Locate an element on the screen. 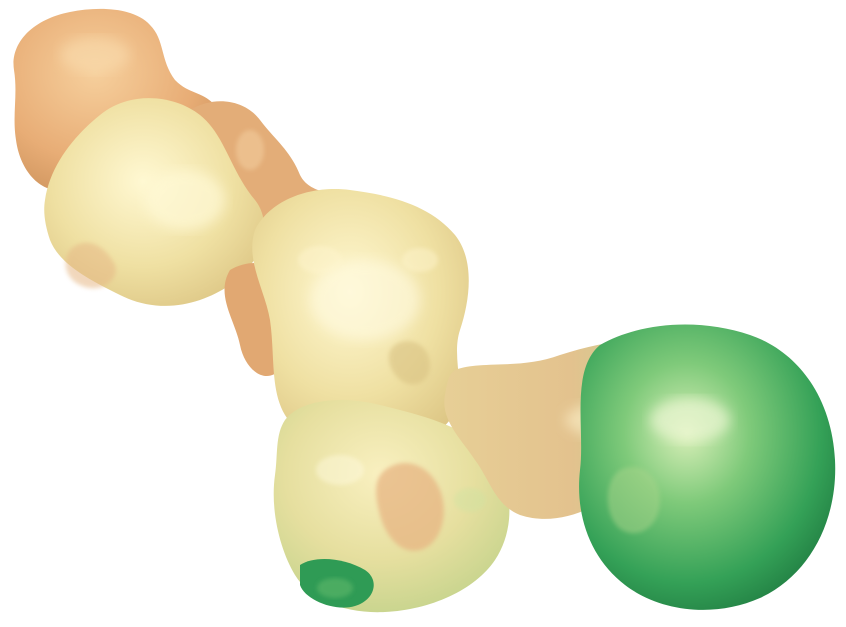  green-sphere is located at coordinates (707, 467).